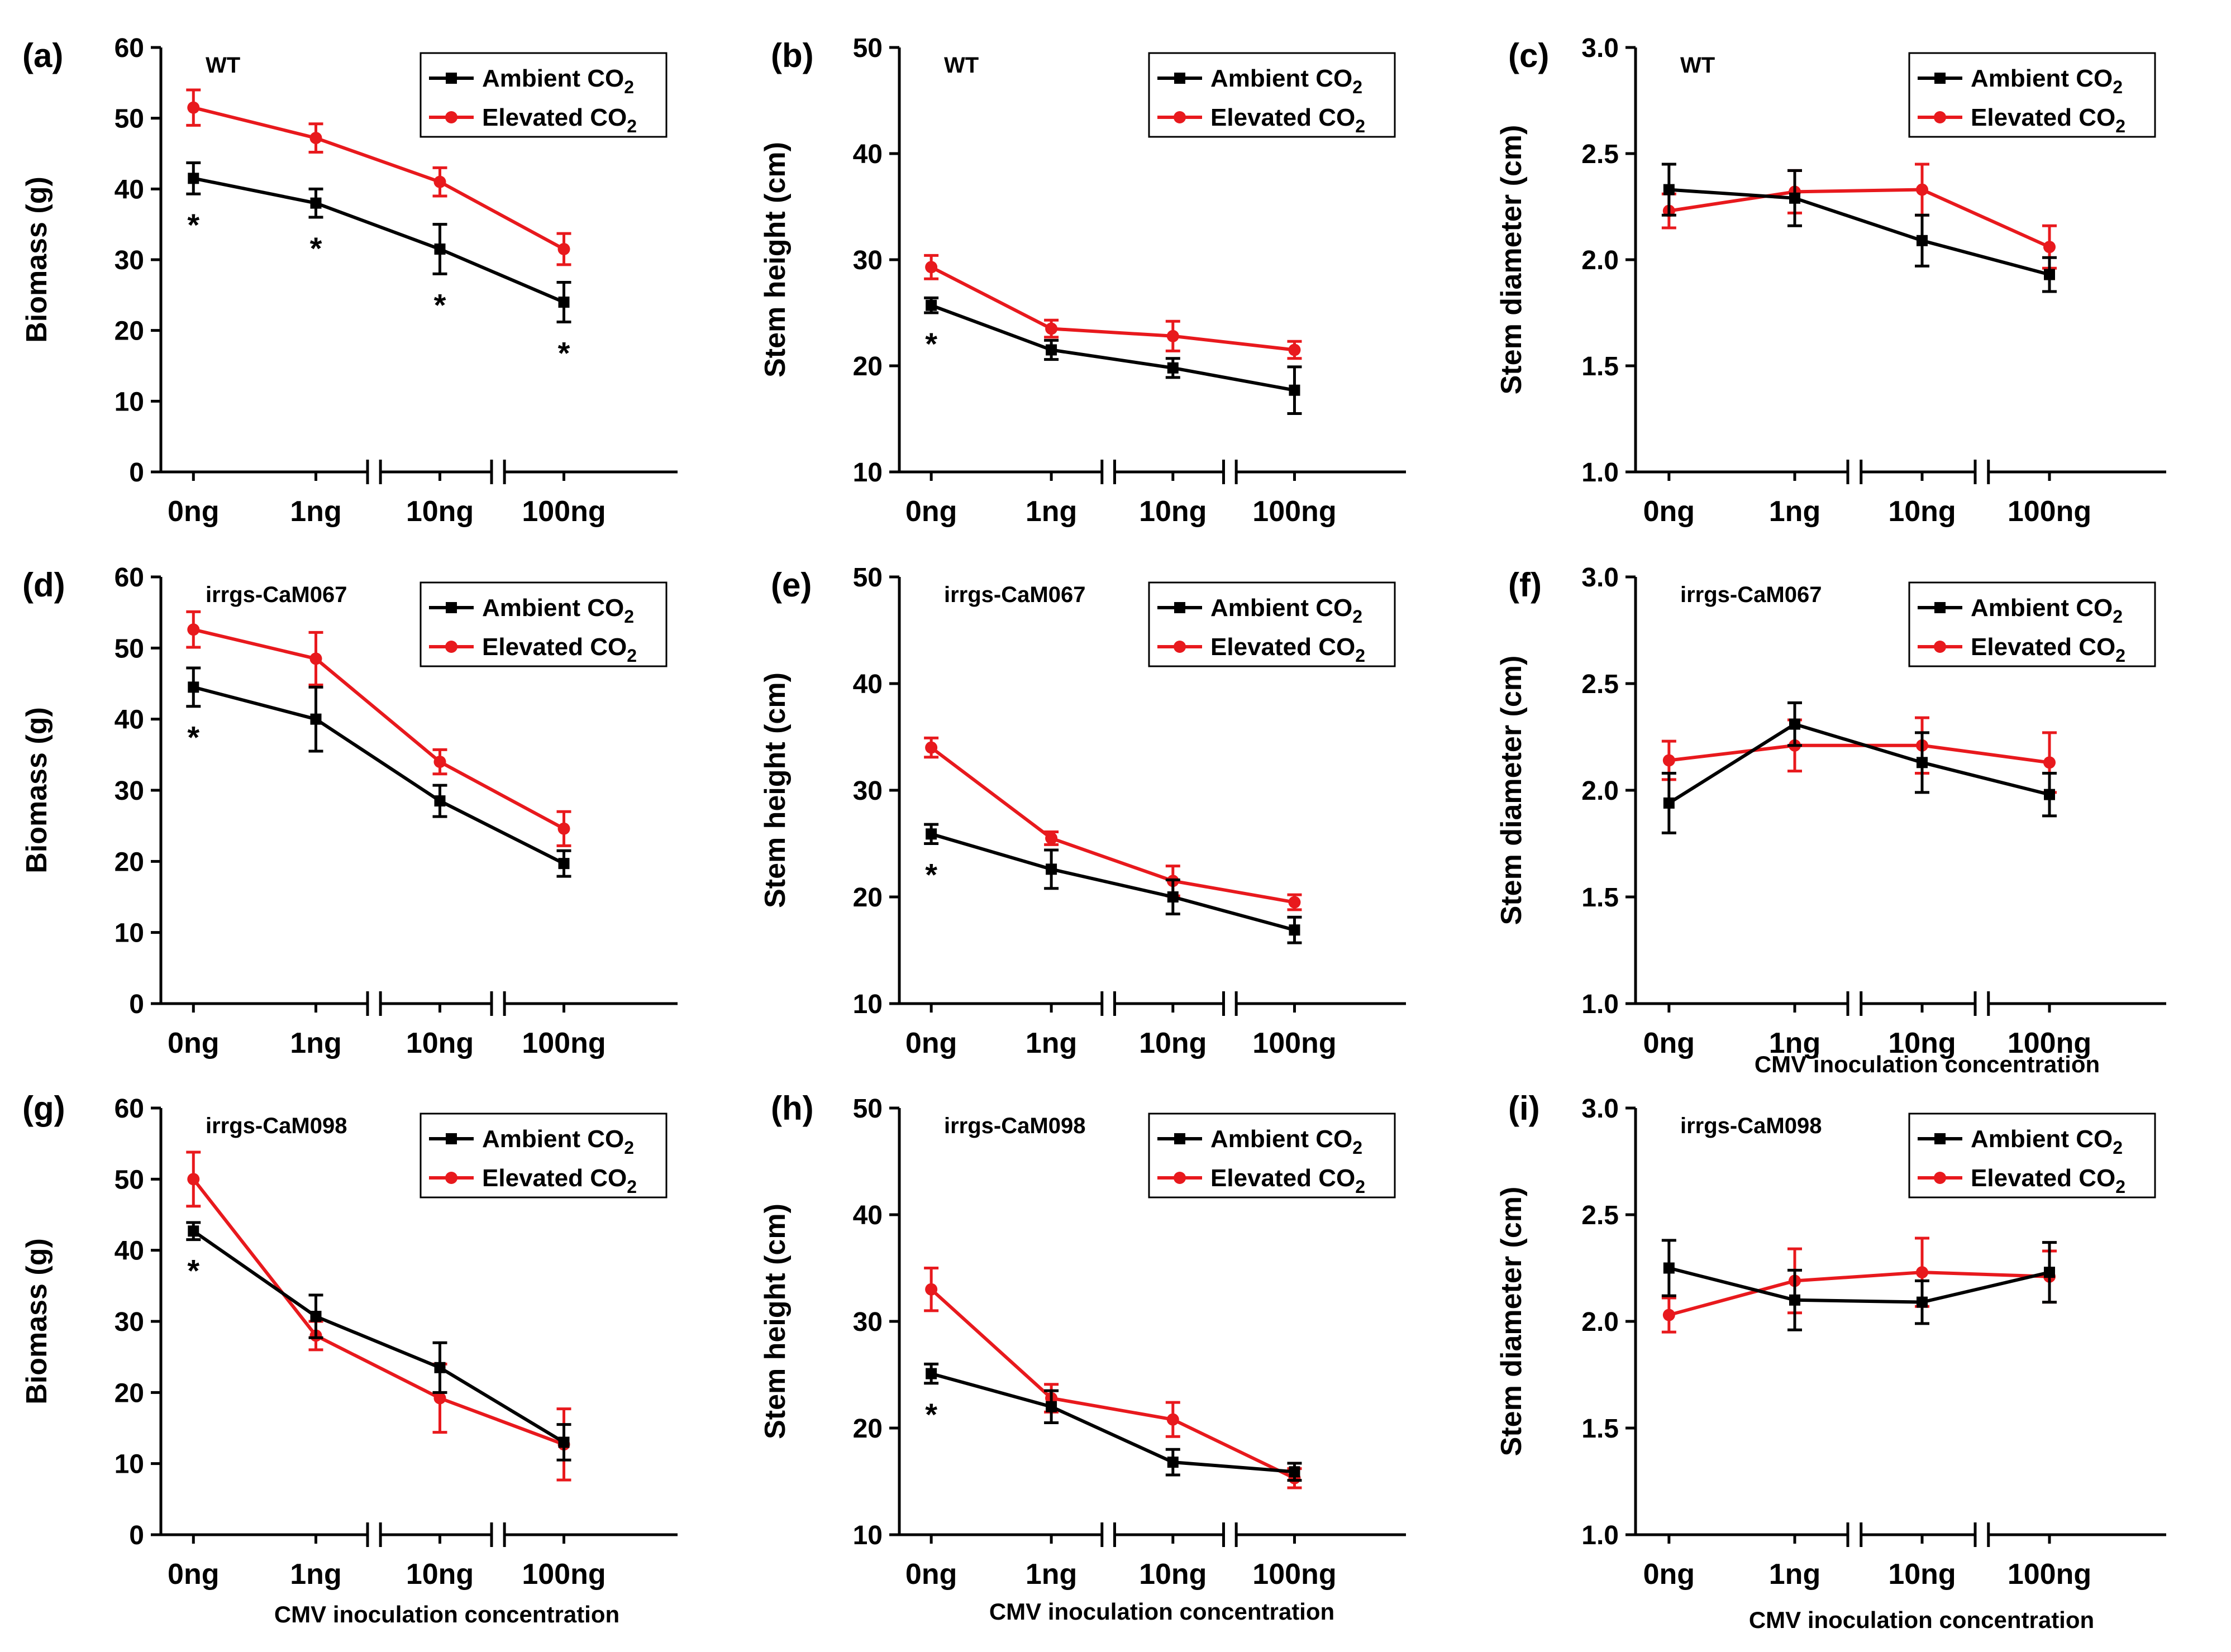 Image resolution: width=2231 pixels, height=1652 pixels. I want to click on y-tick-label: 2.0, so click(1600, 260).